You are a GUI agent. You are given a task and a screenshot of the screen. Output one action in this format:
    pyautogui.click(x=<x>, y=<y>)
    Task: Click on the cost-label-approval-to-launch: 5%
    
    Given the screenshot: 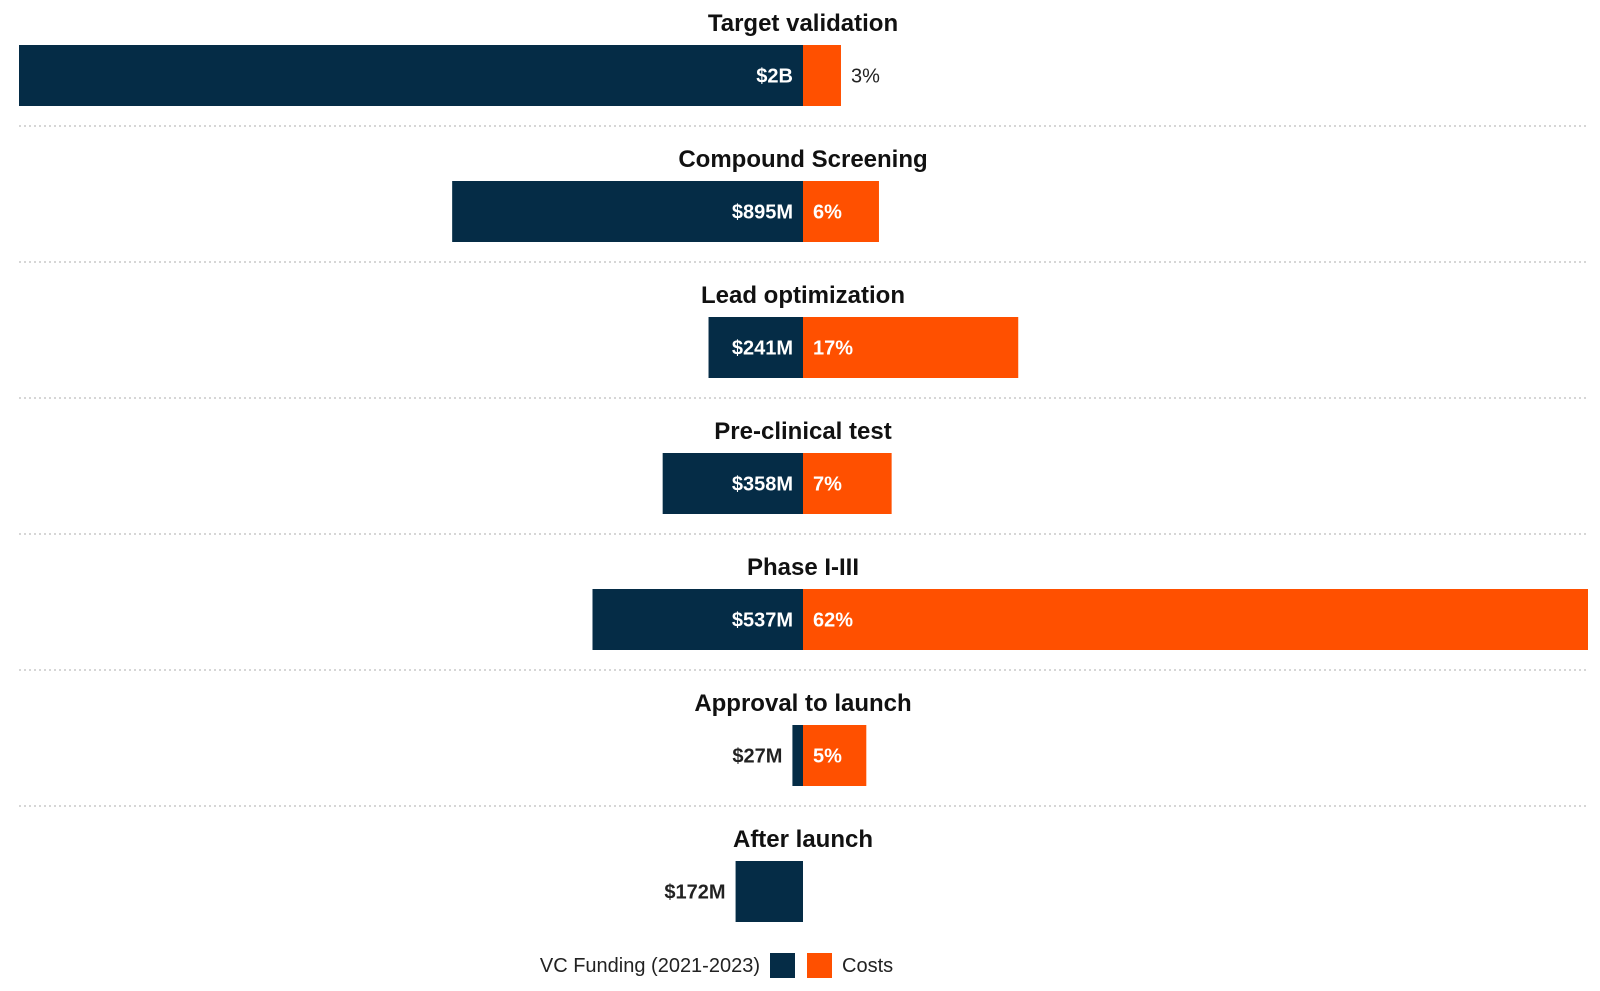 What is the action you would take?
    pyautogui.click(x=827, y=757)
    